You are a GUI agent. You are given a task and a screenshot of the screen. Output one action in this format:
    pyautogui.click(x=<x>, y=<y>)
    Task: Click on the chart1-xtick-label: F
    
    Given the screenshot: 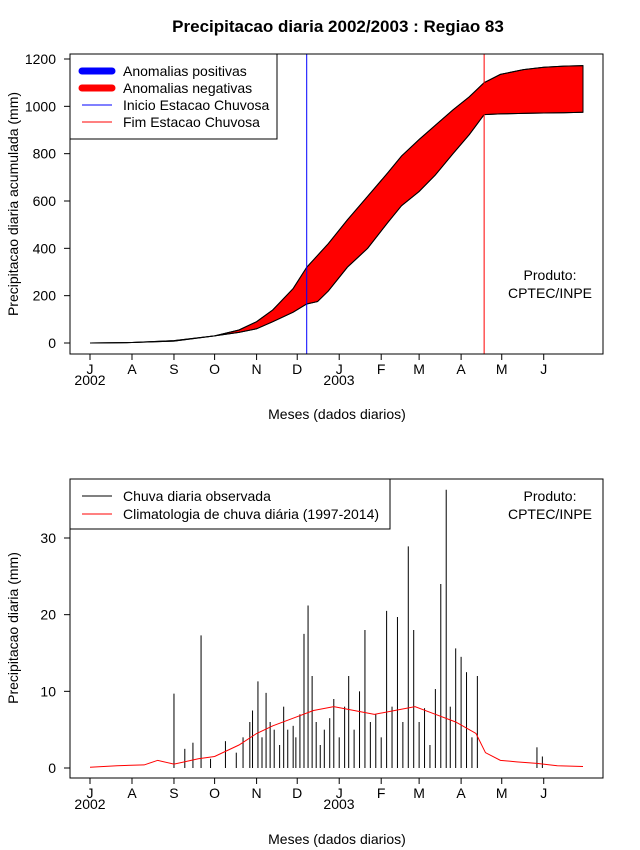 What is the action you would take?
    pyautogui.click(x=381, y=369)
    